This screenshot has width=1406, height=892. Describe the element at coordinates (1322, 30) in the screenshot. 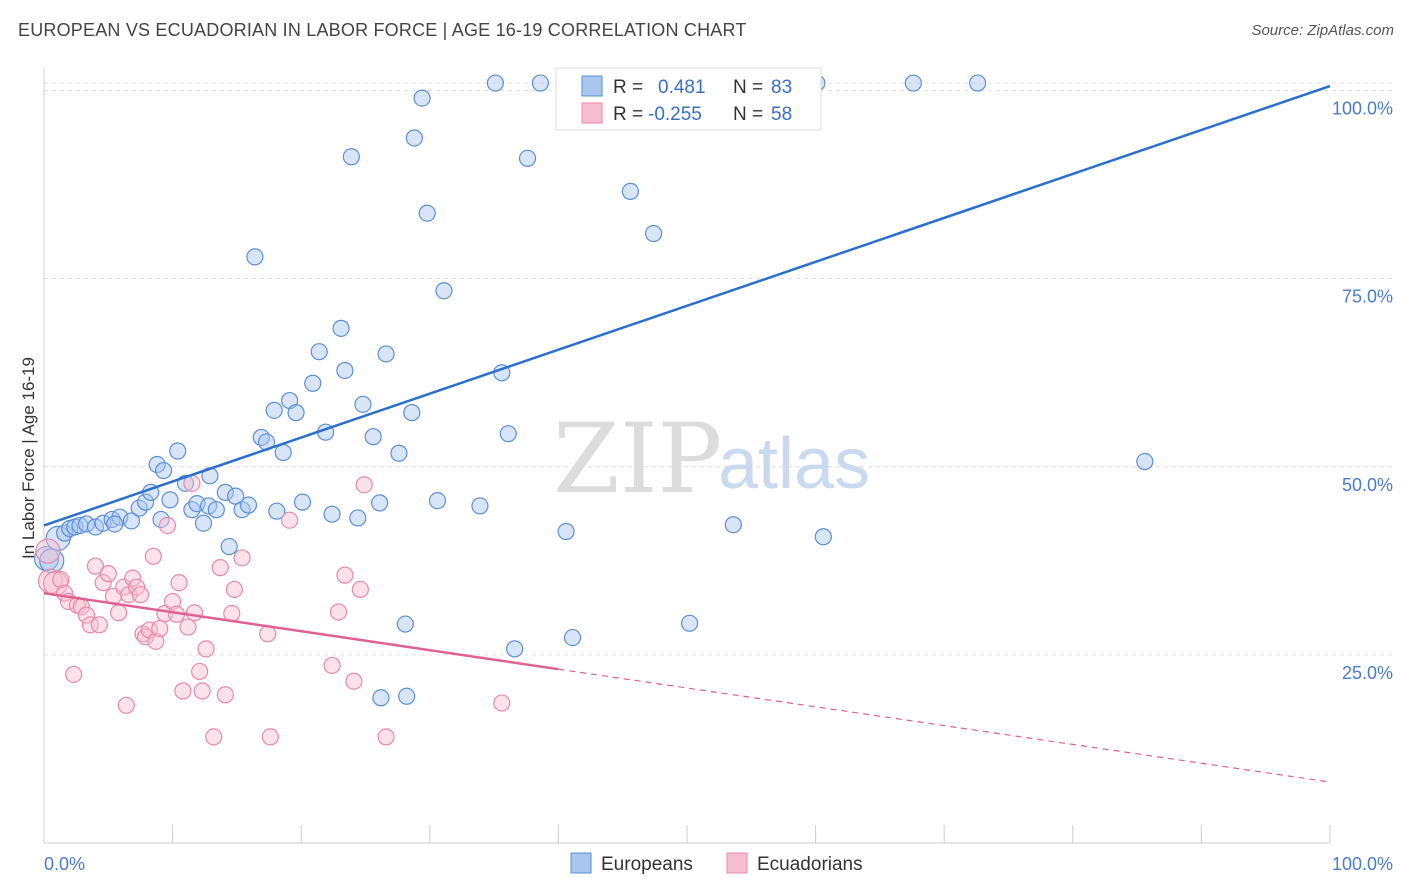

I see `chart-source: Source: ZipAtlas.com` at that location.